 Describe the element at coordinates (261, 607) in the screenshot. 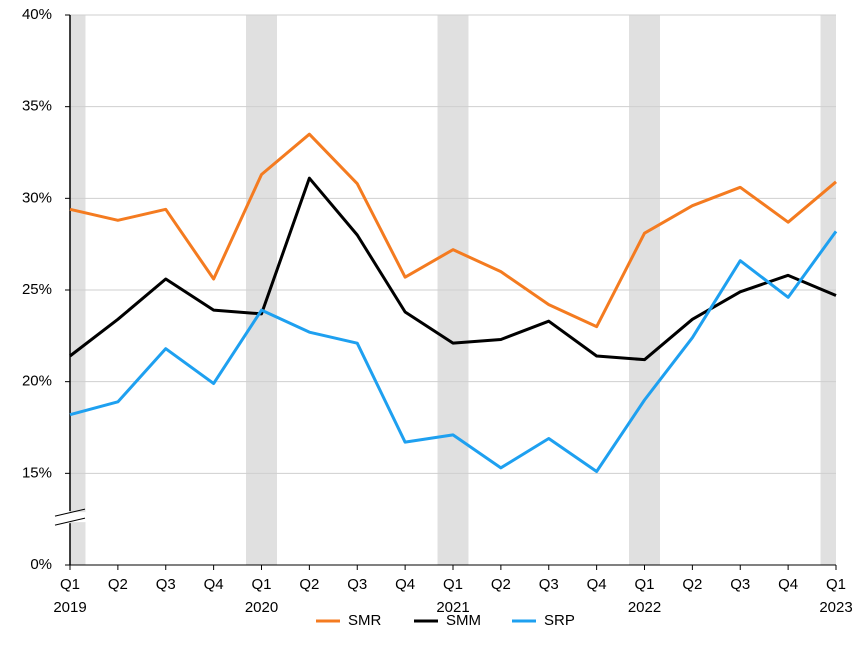

I see `year-label: 2020` at that location.